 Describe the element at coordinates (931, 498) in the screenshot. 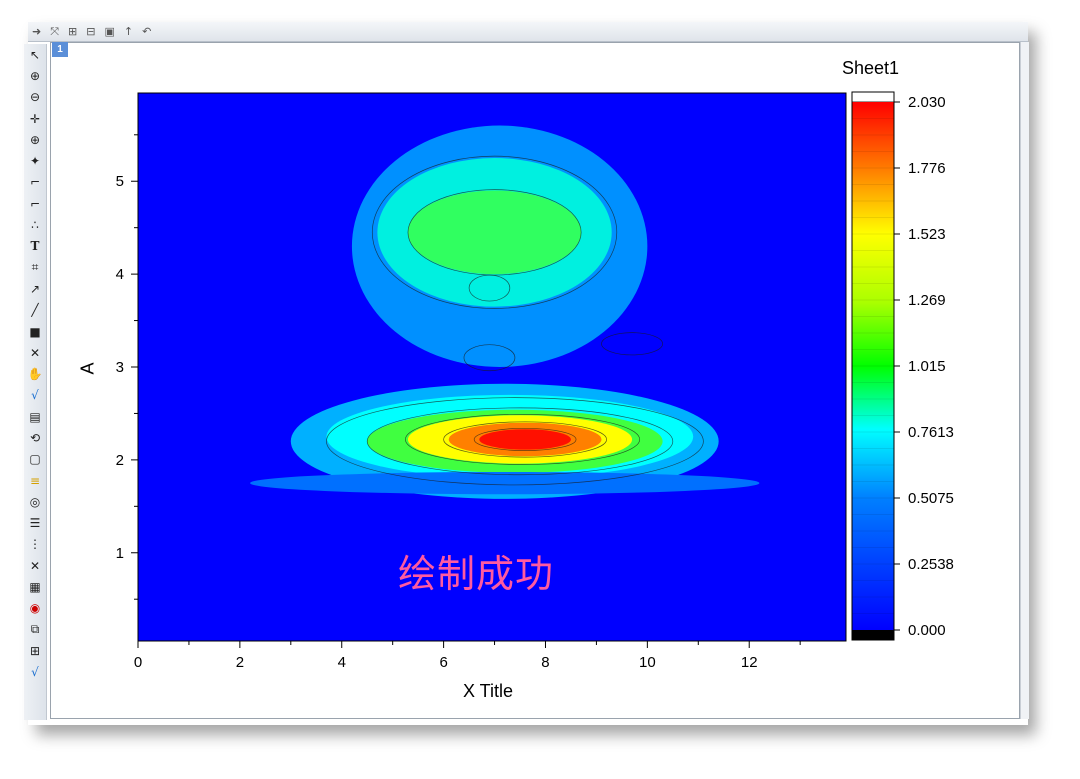

I see `colorbar-tick-label: 0.5075` at that location.